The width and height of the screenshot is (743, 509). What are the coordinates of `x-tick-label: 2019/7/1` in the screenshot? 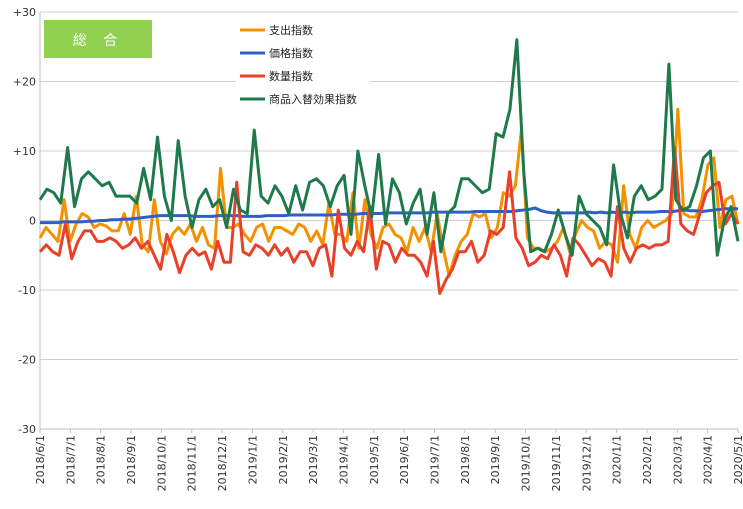 It's located at (435, 459).